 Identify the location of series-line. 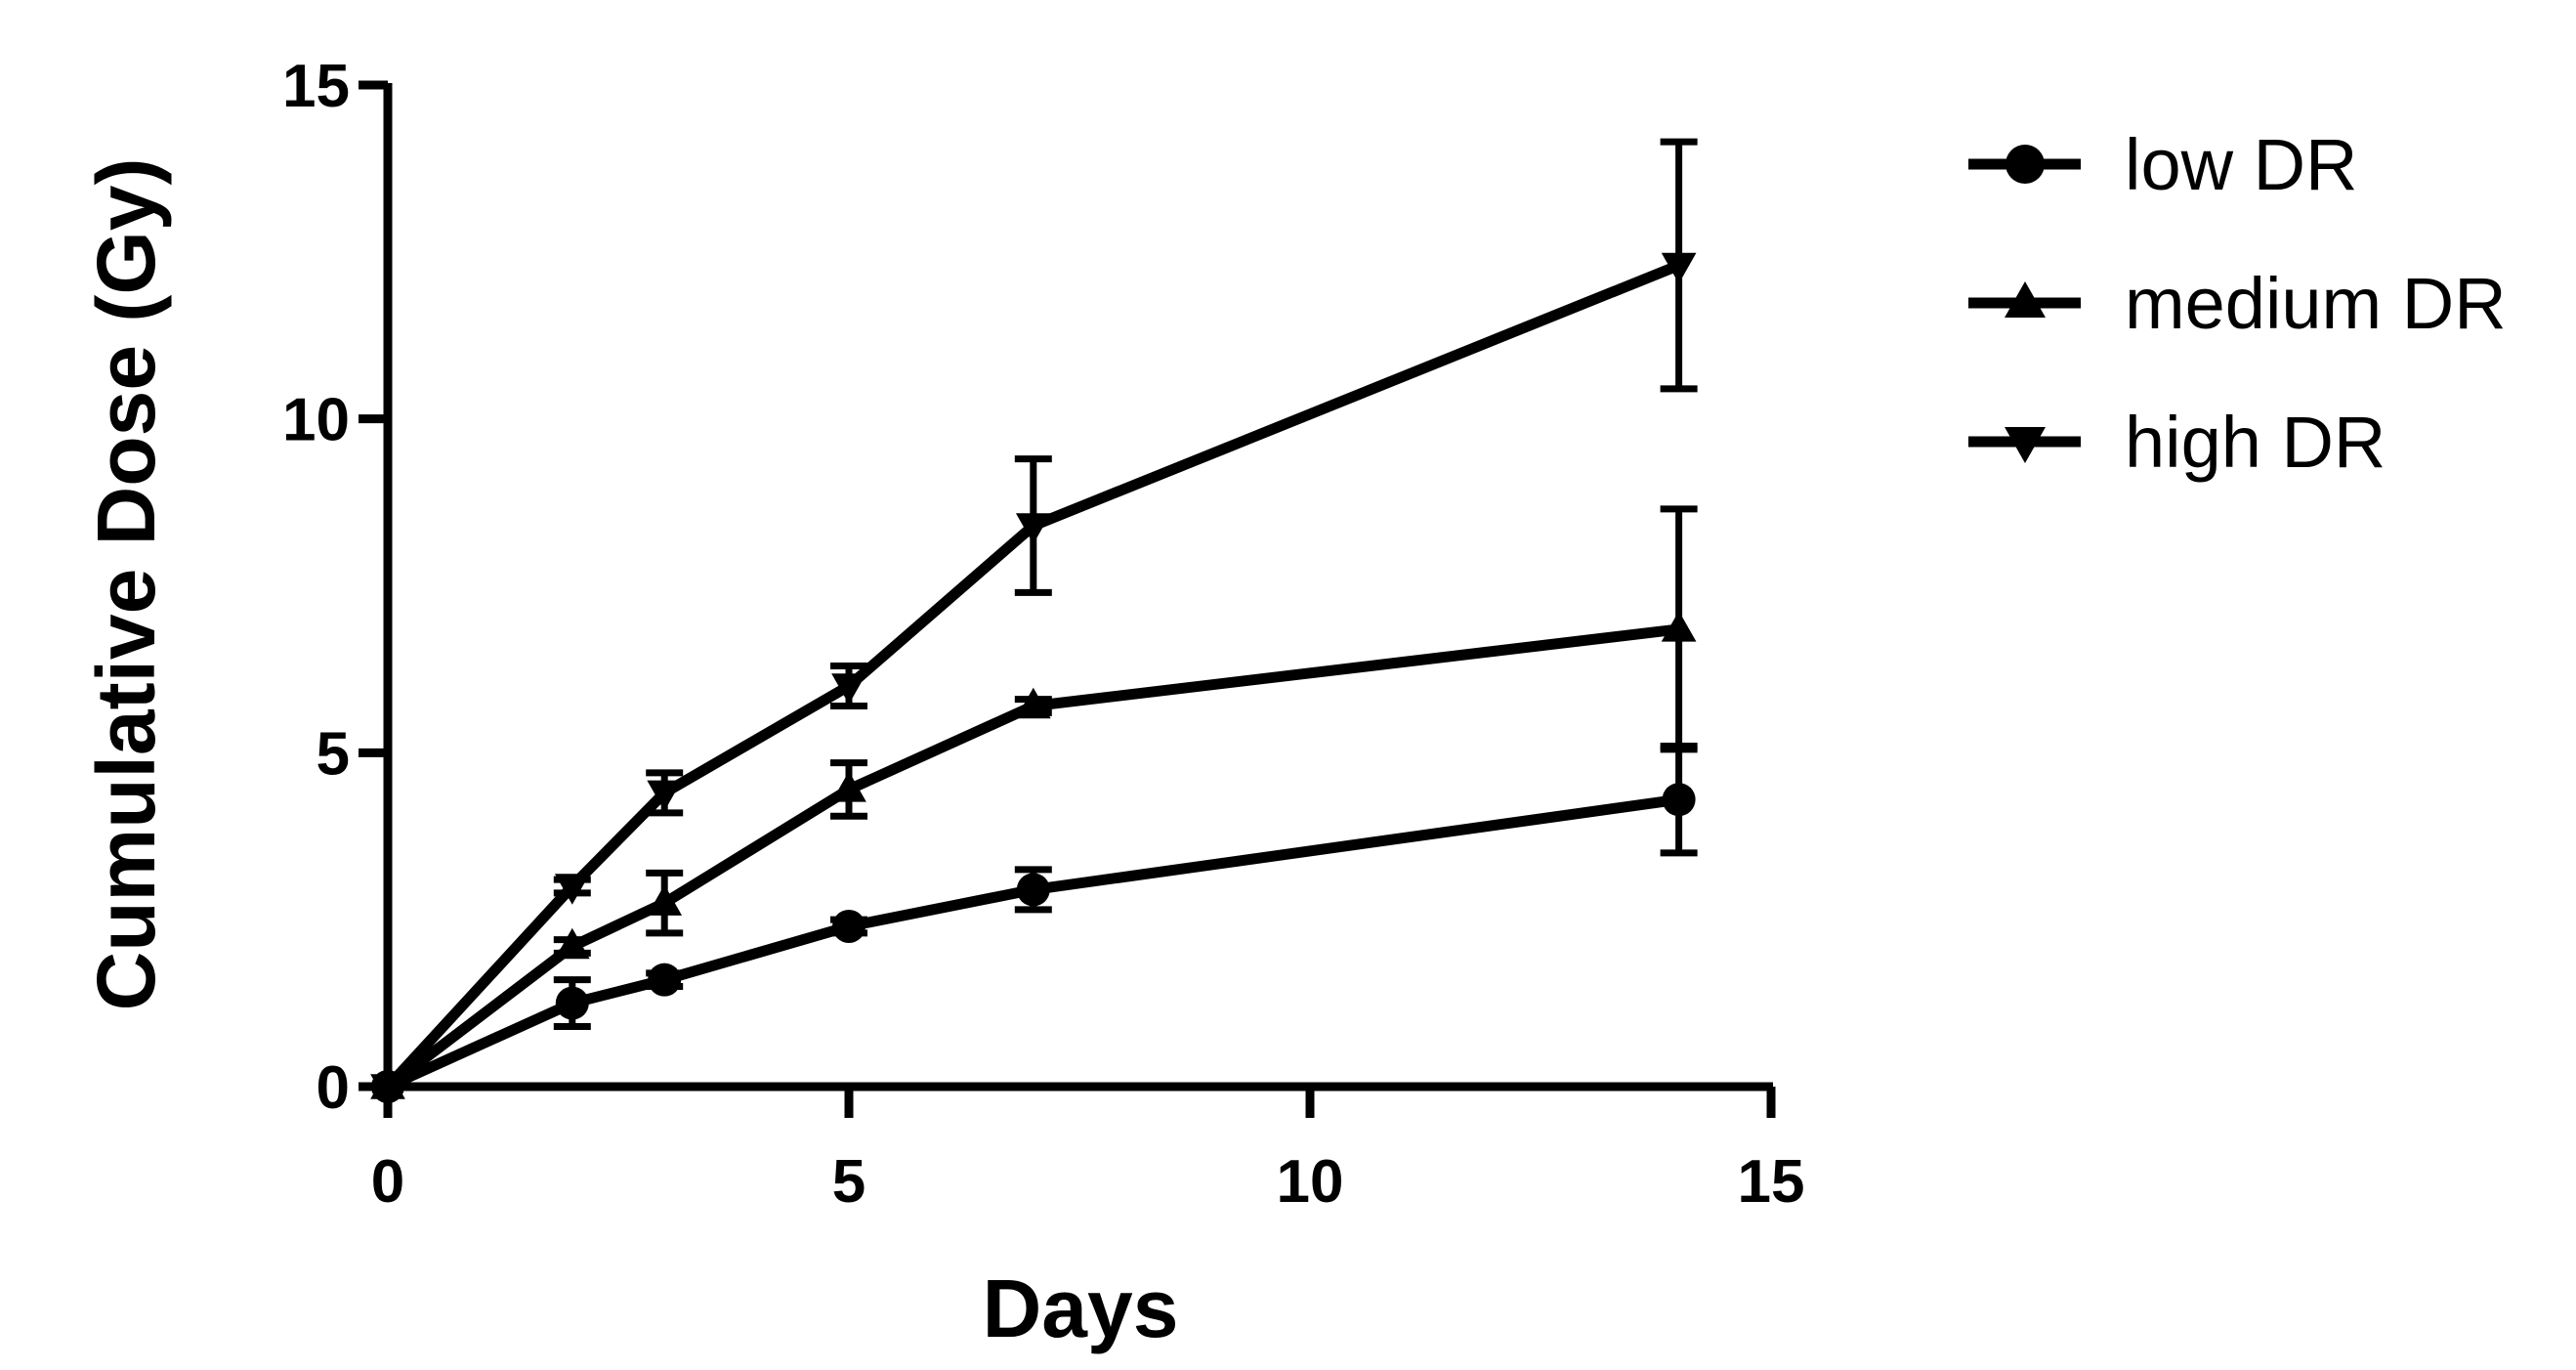
(1032, 942).